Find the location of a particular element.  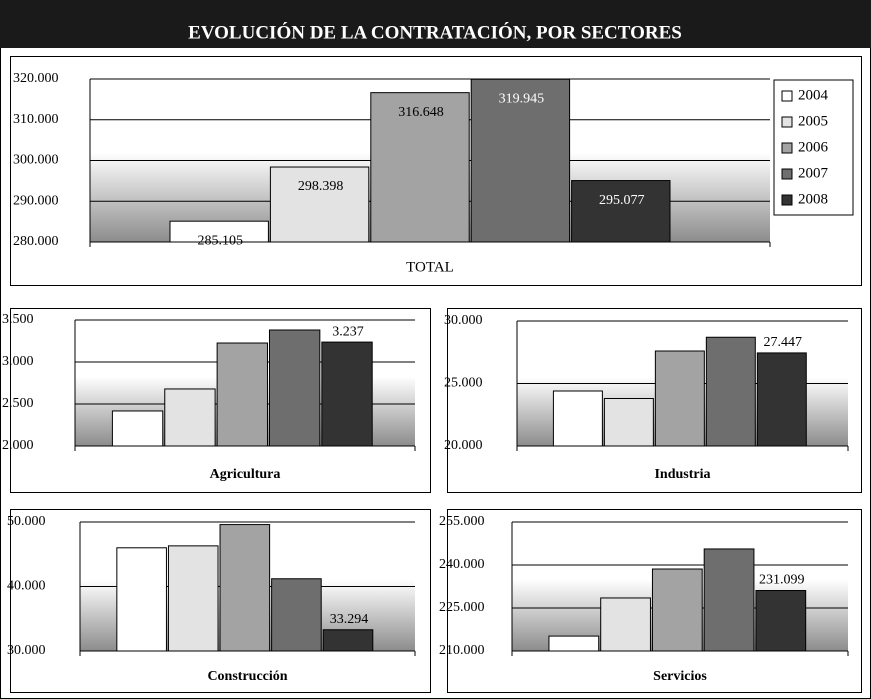

value-label: 3.237 is located at coordinates (348, 331).